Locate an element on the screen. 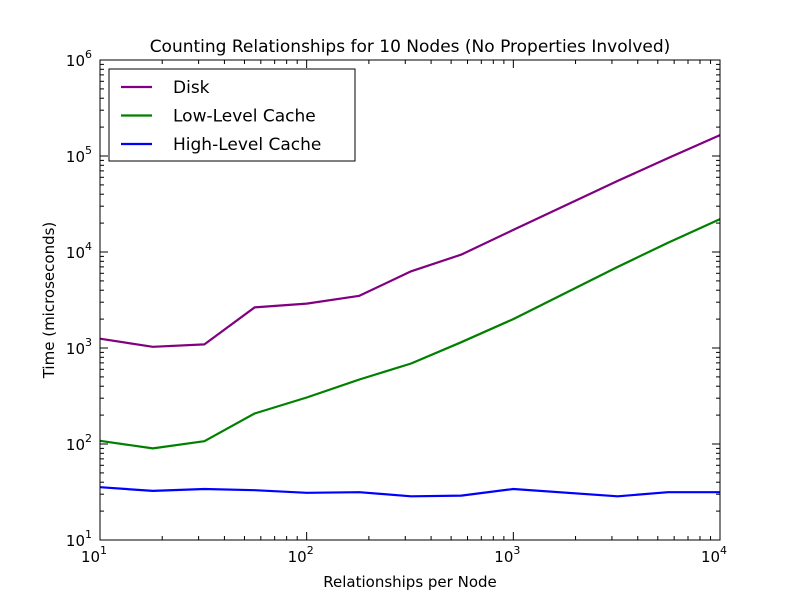  x-tick-label: 10¹ is located at coordinates (94, 555).